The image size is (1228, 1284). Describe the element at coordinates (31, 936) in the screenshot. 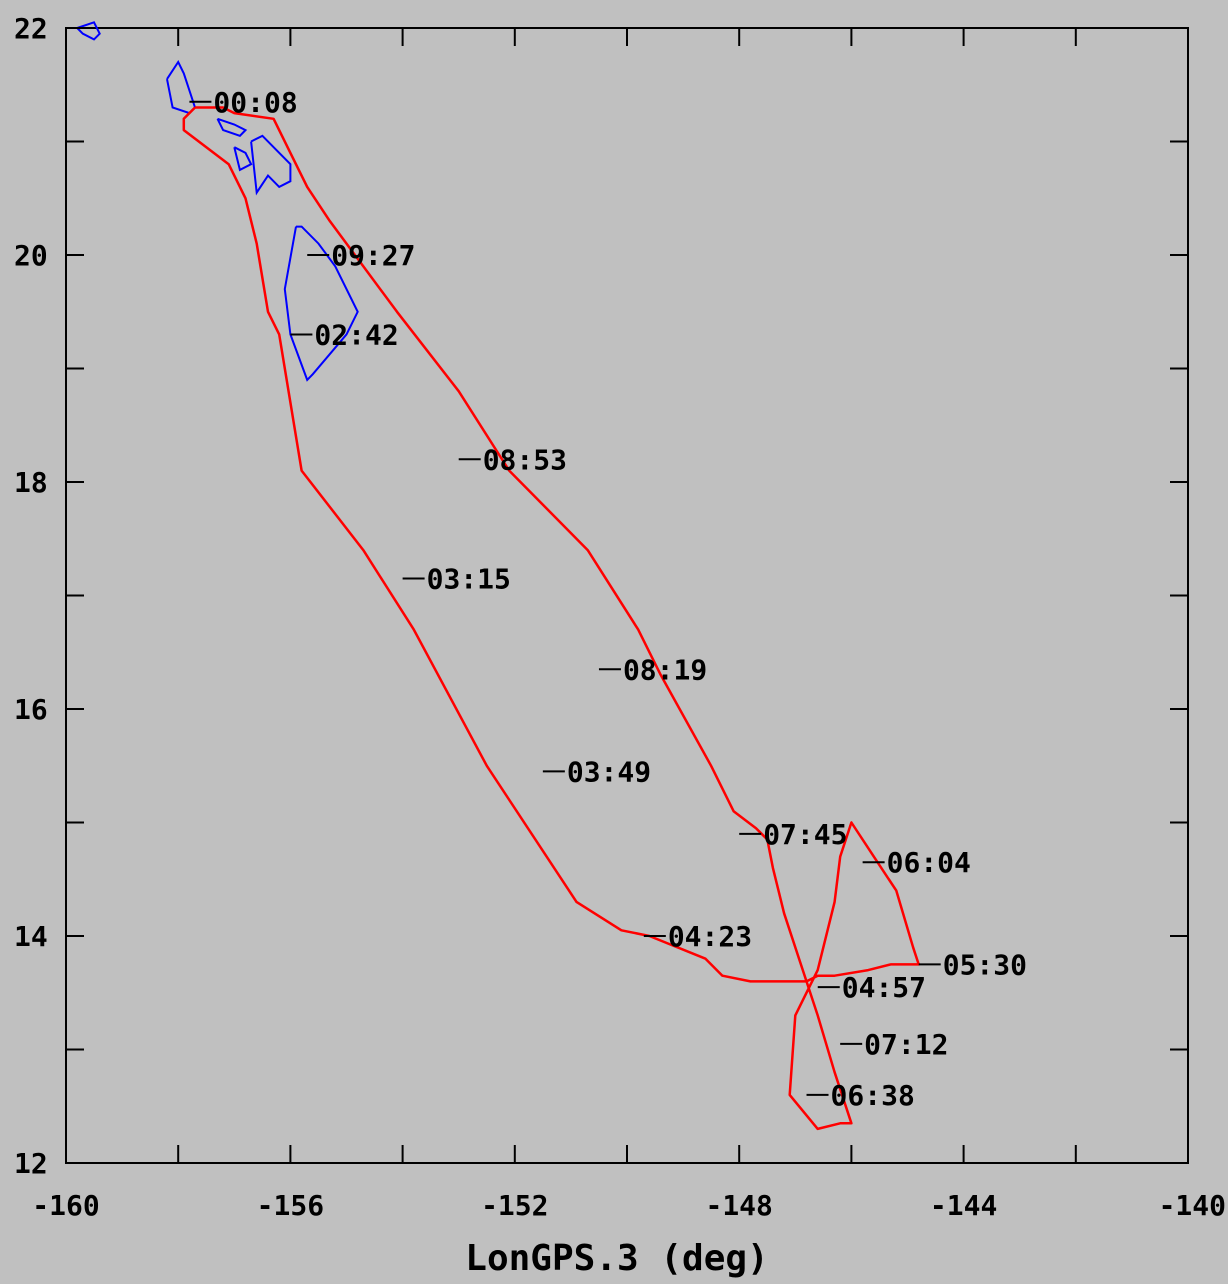

I see `y-tick-label: 14` at that location.